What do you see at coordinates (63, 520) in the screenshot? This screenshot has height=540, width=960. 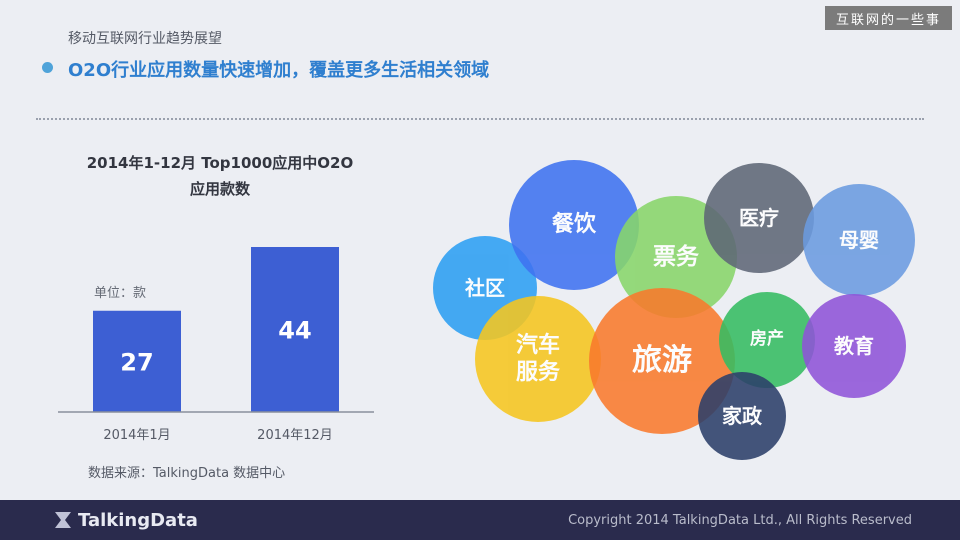 I see `logo-mark-icon` at bounding box center [63, 520].